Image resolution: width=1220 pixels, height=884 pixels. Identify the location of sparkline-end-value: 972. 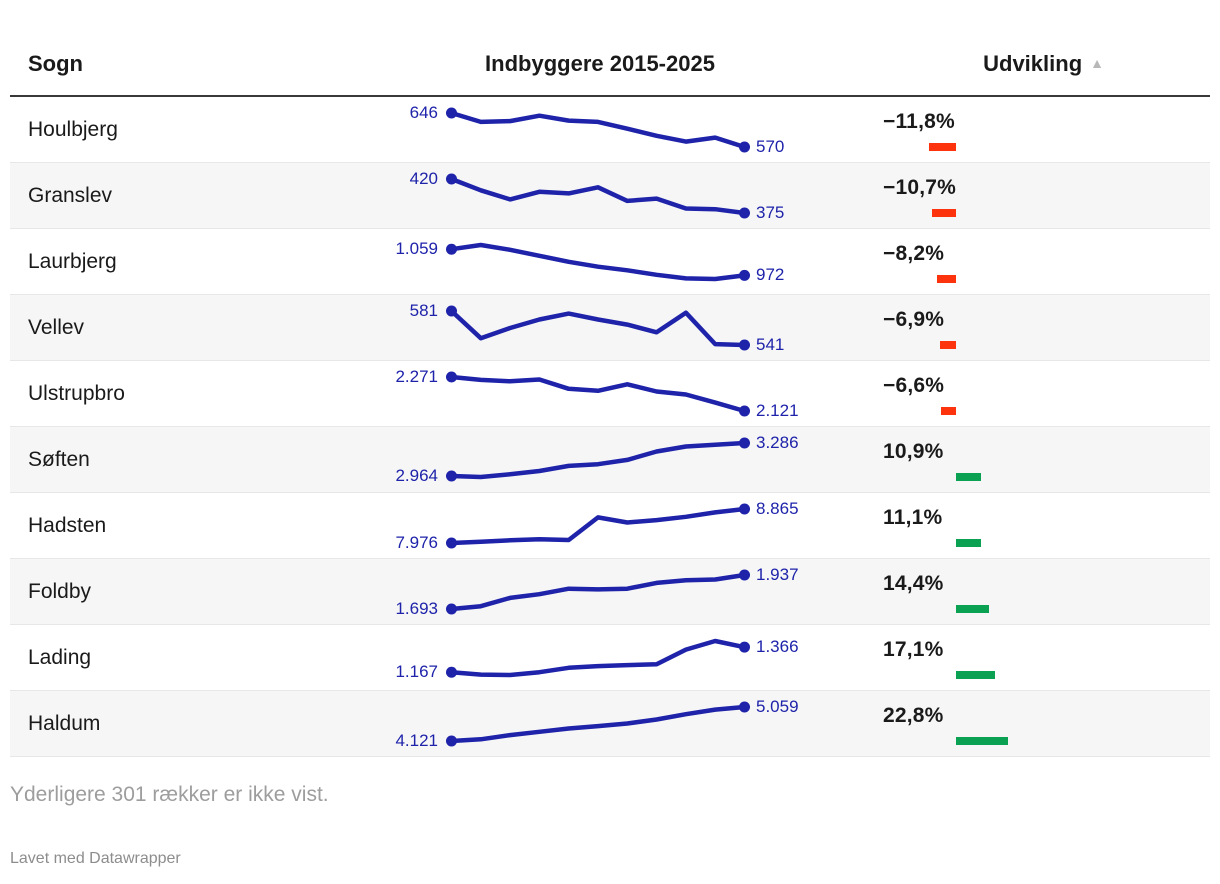
(770, 275).